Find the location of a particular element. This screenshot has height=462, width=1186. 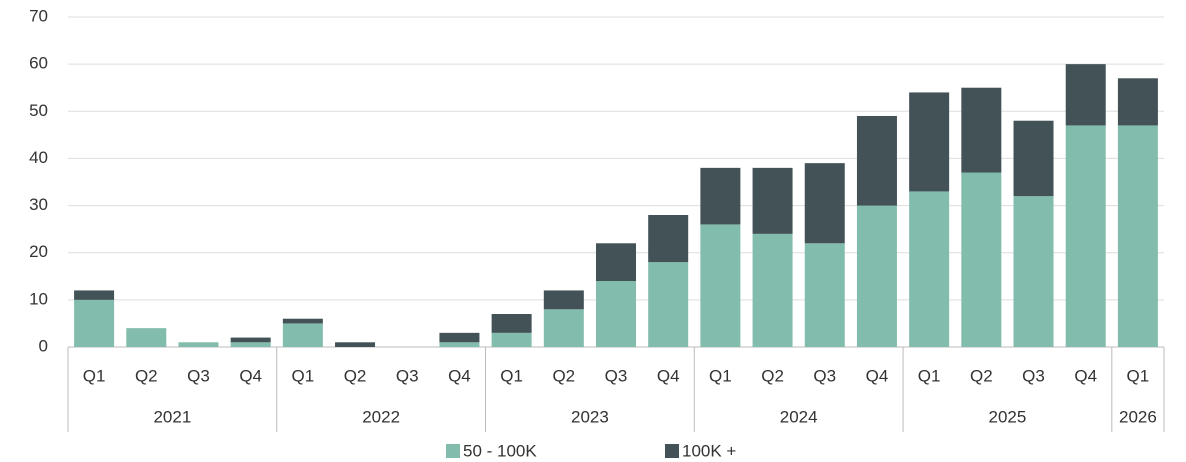

y-tick-label: 60 is located at coordinates (38, 63).